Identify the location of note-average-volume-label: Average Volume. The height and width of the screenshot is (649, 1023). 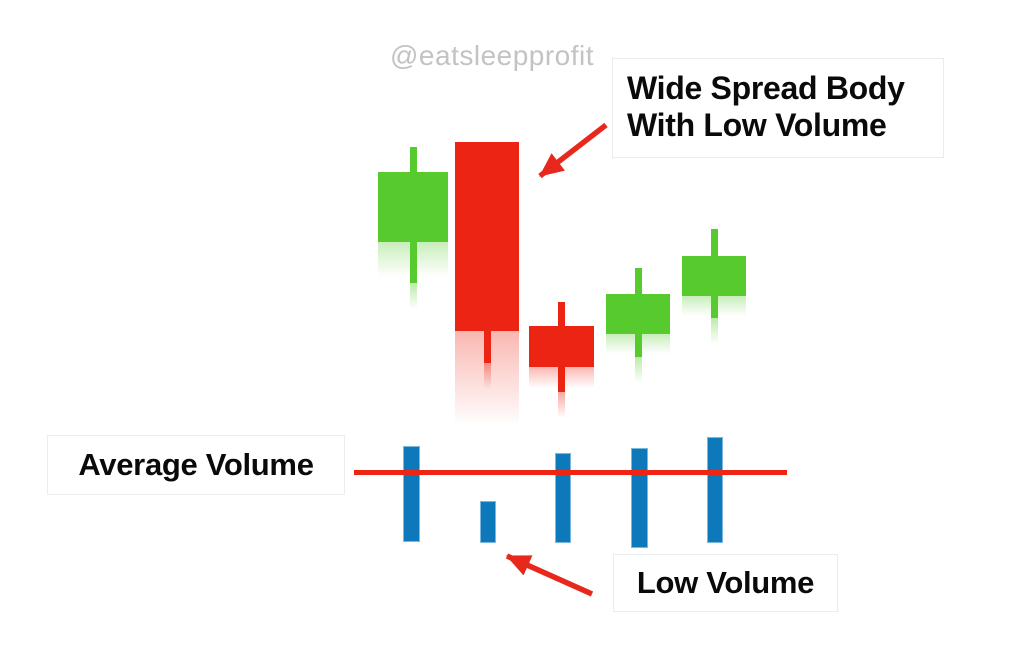
(196, 464).